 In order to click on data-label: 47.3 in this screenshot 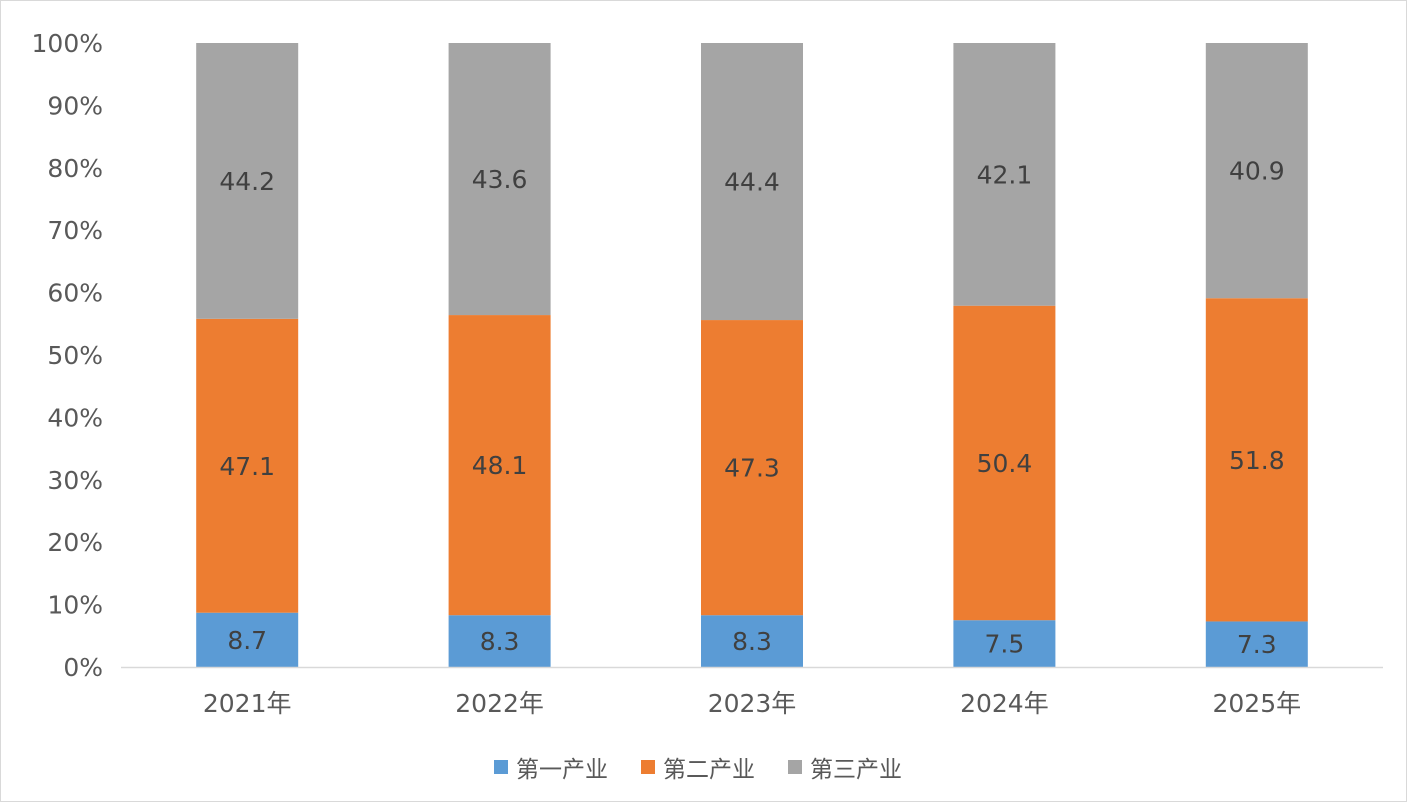, I will do `click(752, 468)`.